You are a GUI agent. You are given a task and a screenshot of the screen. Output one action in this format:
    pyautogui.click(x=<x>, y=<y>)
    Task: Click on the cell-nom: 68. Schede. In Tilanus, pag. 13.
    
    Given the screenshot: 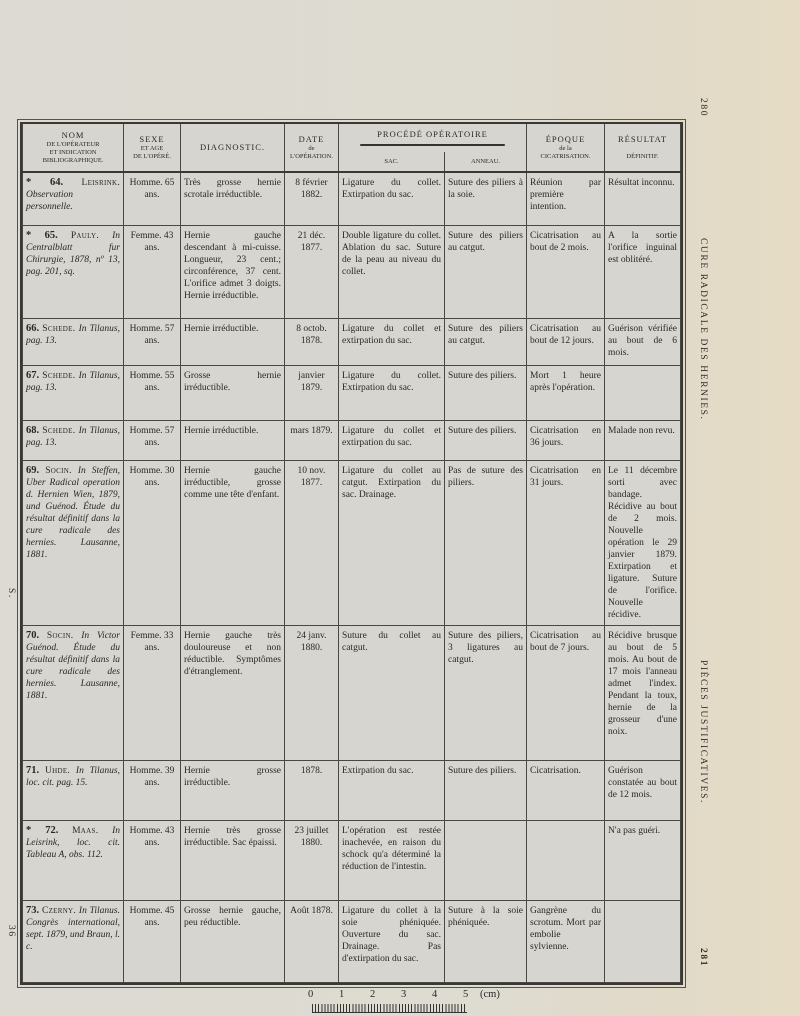 What is the action you would take?
    pyautogui.click(x=73, y=440)
    